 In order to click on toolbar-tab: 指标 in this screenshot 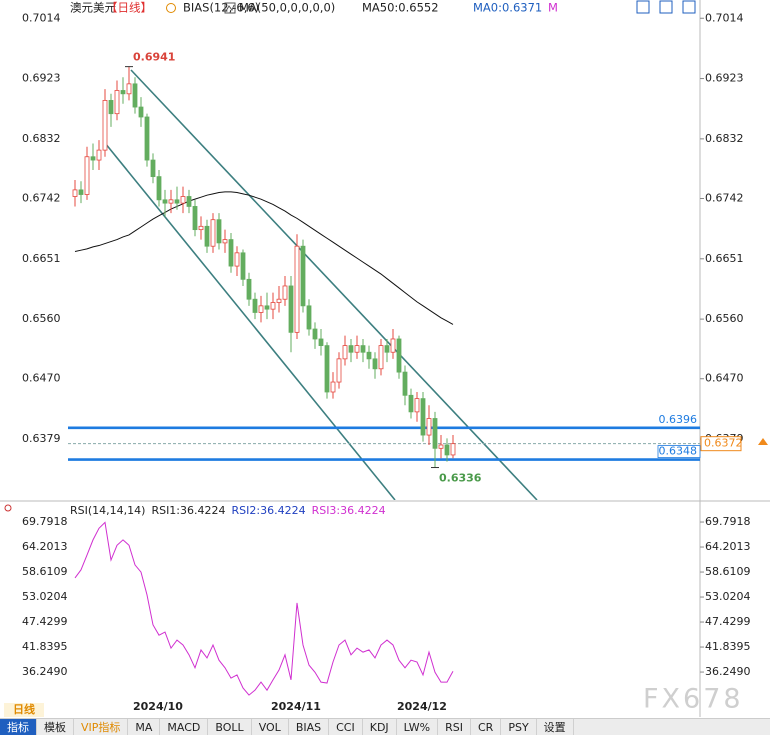, I will do `click(18, 727)`.